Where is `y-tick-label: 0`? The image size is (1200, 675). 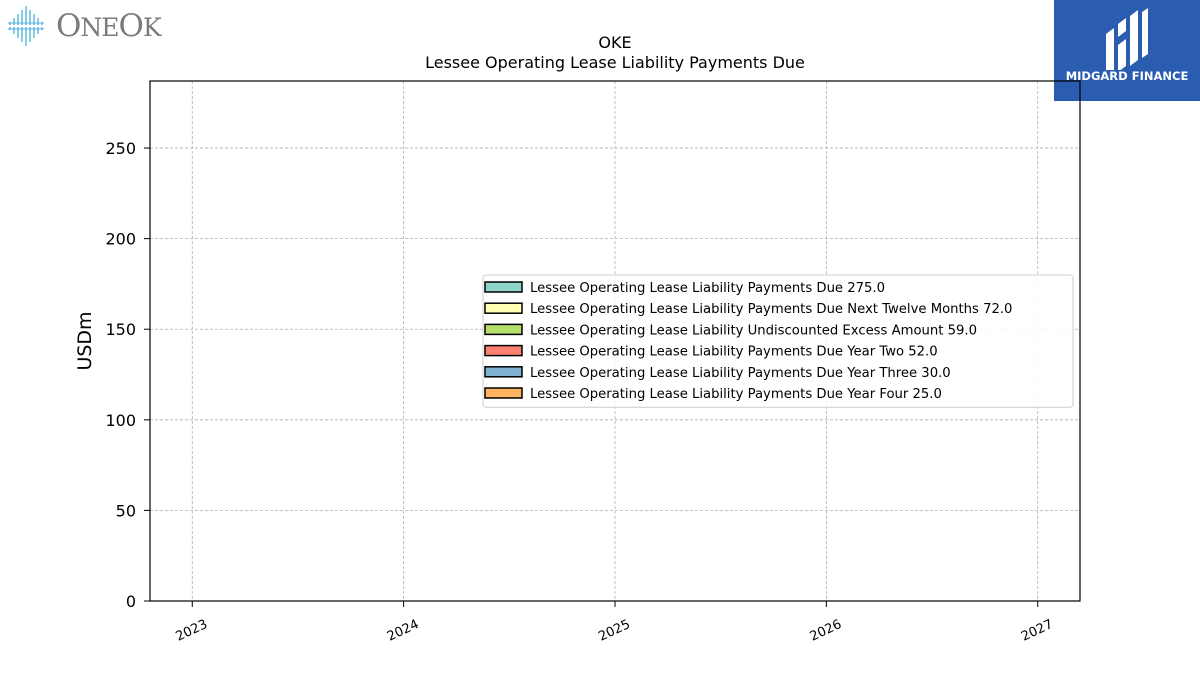
y-tick-label: 0 is located at coordinates (131, 601).